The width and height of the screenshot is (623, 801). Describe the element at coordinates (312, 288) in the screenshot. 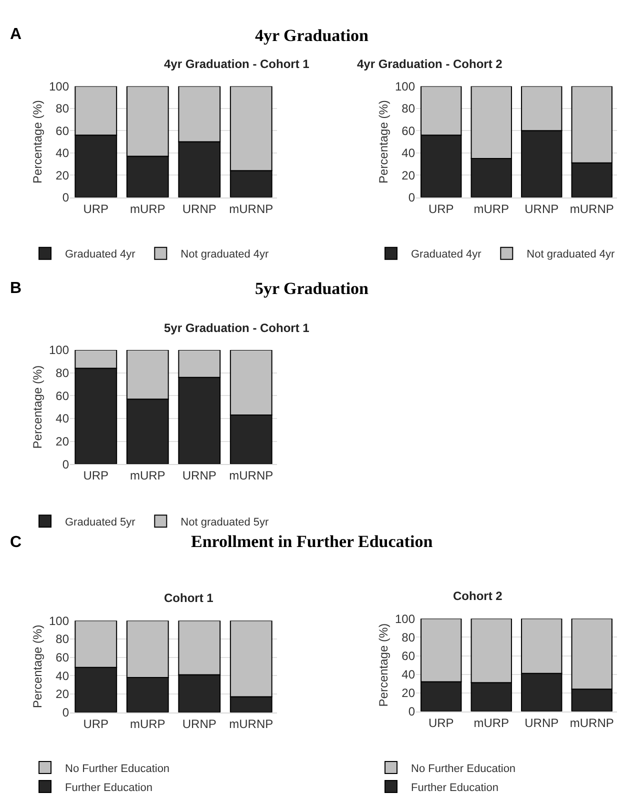

I see `text: 5yr Graduation` at that location.